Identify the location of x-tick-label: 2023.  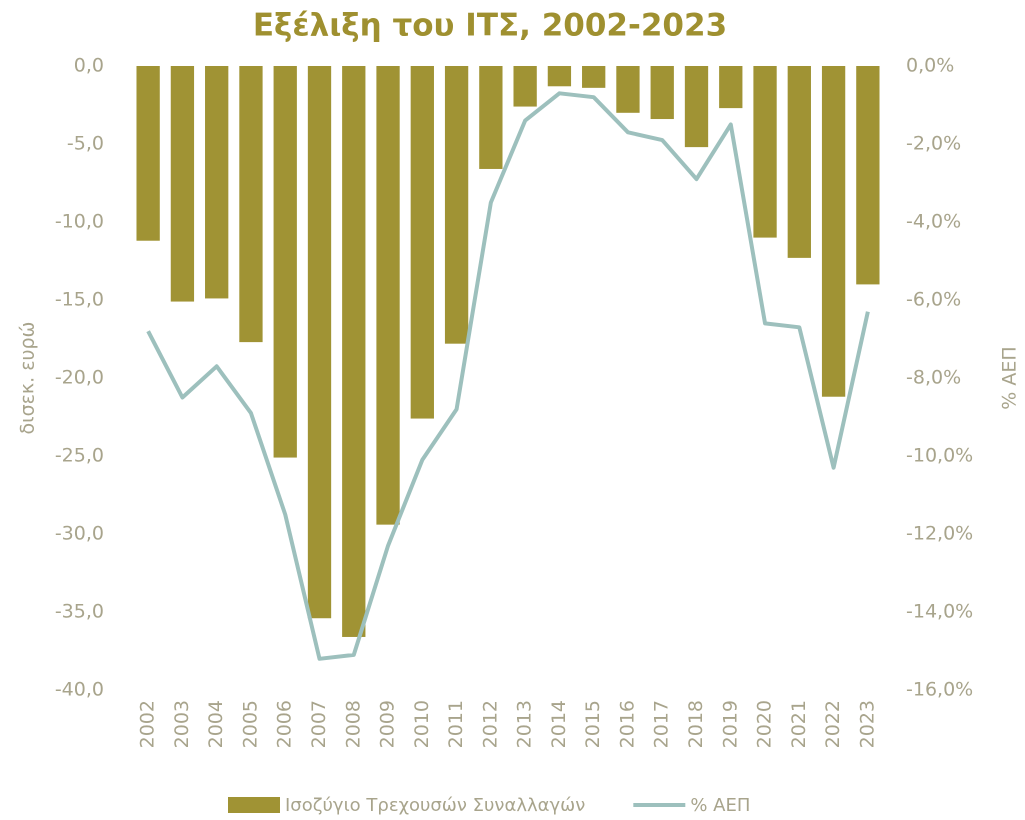
(867, 724).